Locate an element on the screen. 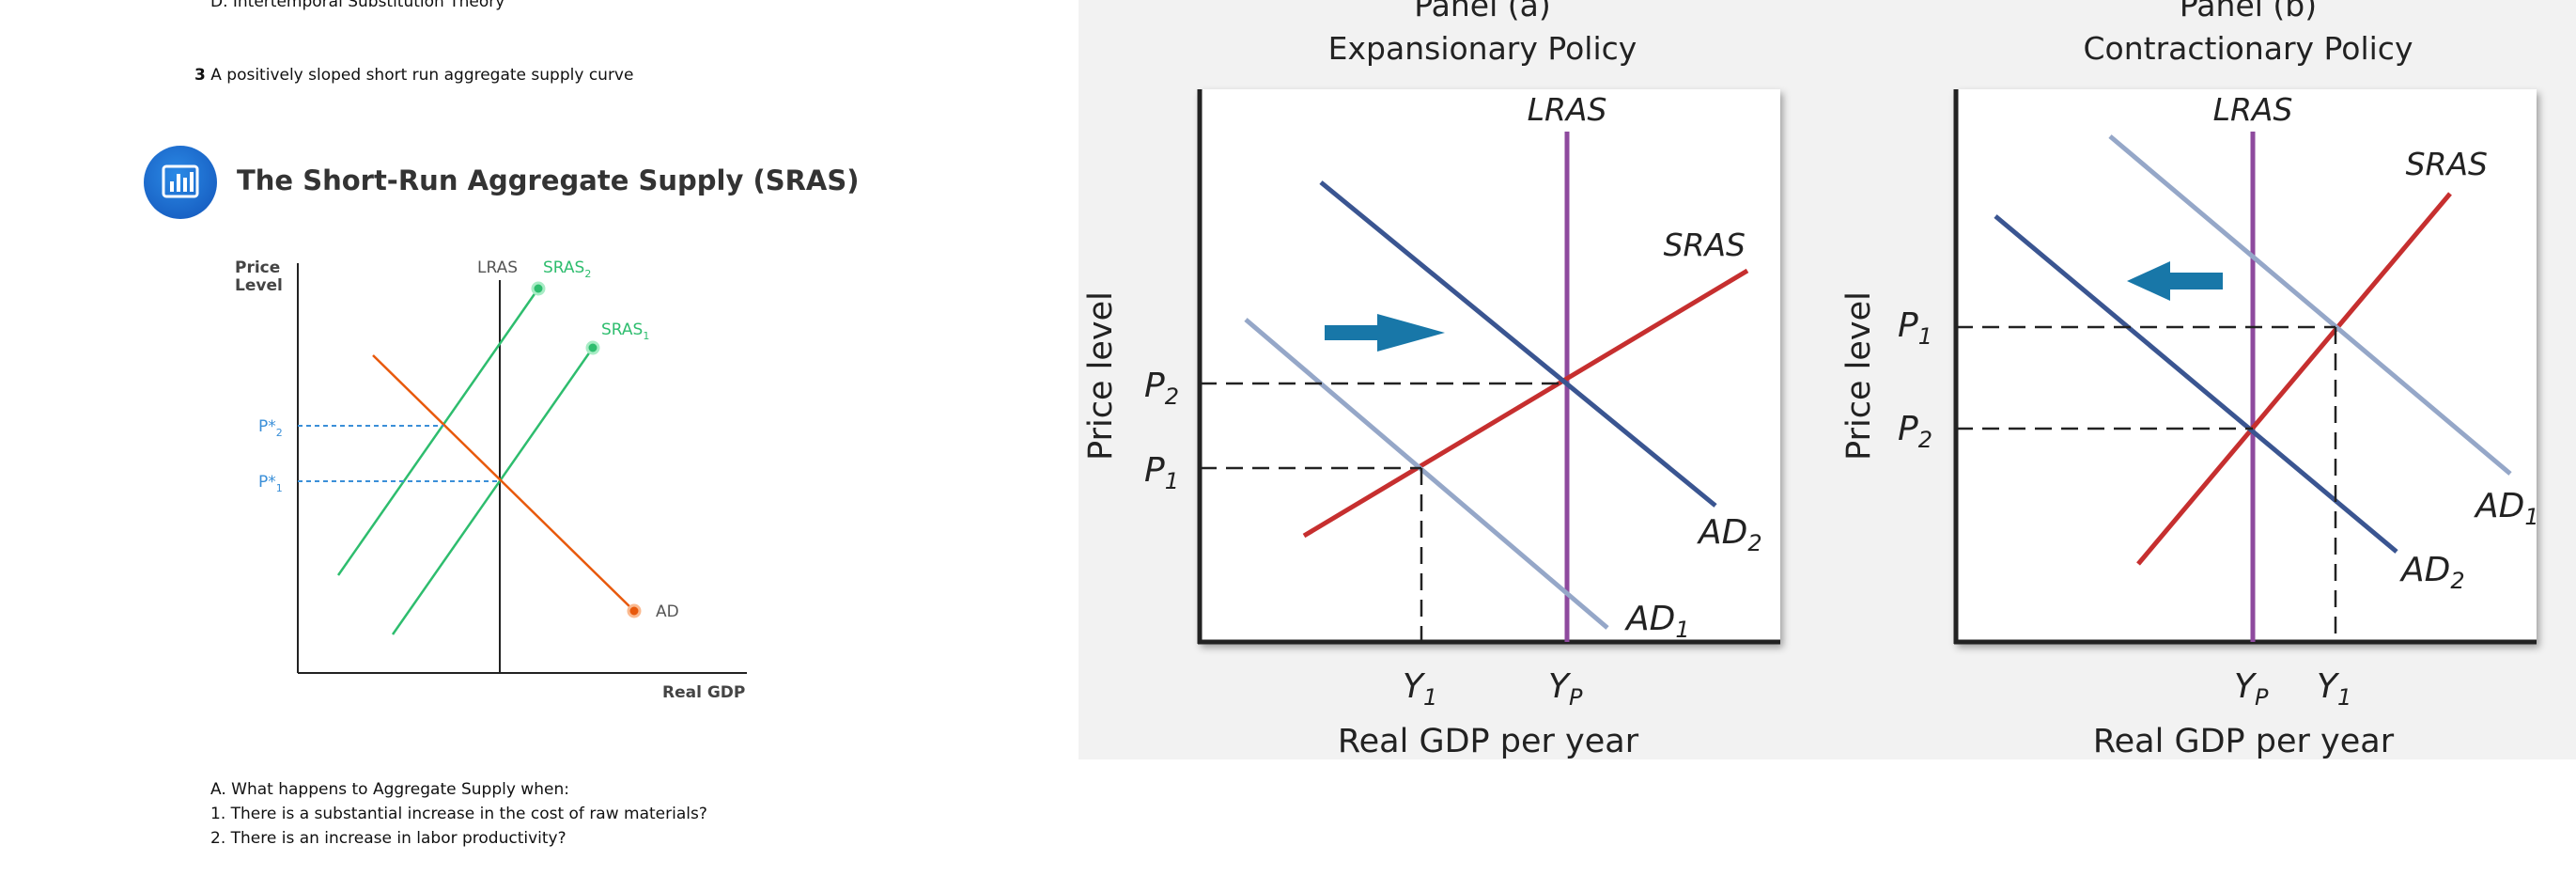 This screenshot has height=876, width=2576. sras2-label: SRAS2 is located at coordinates (567, 269).